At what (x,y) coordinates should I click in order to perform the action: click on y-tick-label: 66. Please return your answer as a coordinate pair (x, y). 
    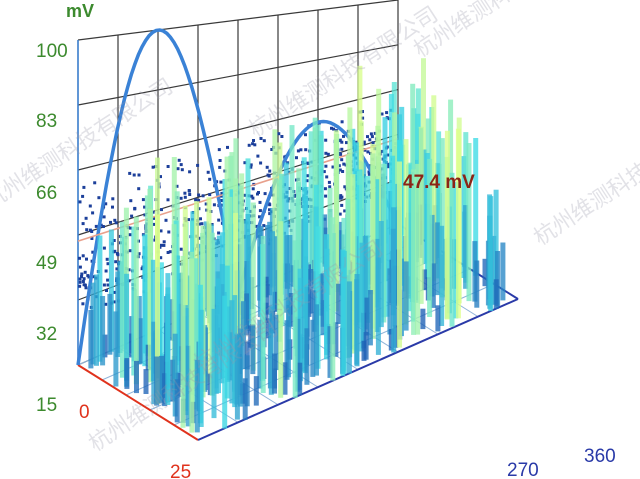
    Looking at the image, I should click on (46, 193).